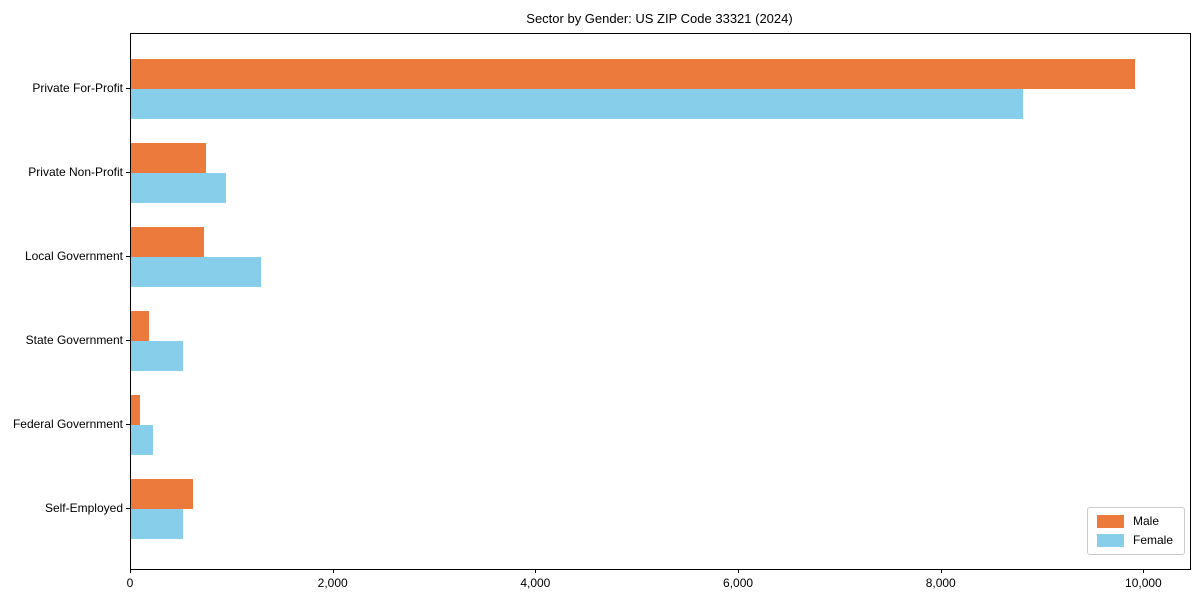 Image resolution: width=1200 pixels, height=600 pixels. Describe the element at coordinates (738, 583) in the screenshot. I see `x-tick-label: 6,000` at that location.